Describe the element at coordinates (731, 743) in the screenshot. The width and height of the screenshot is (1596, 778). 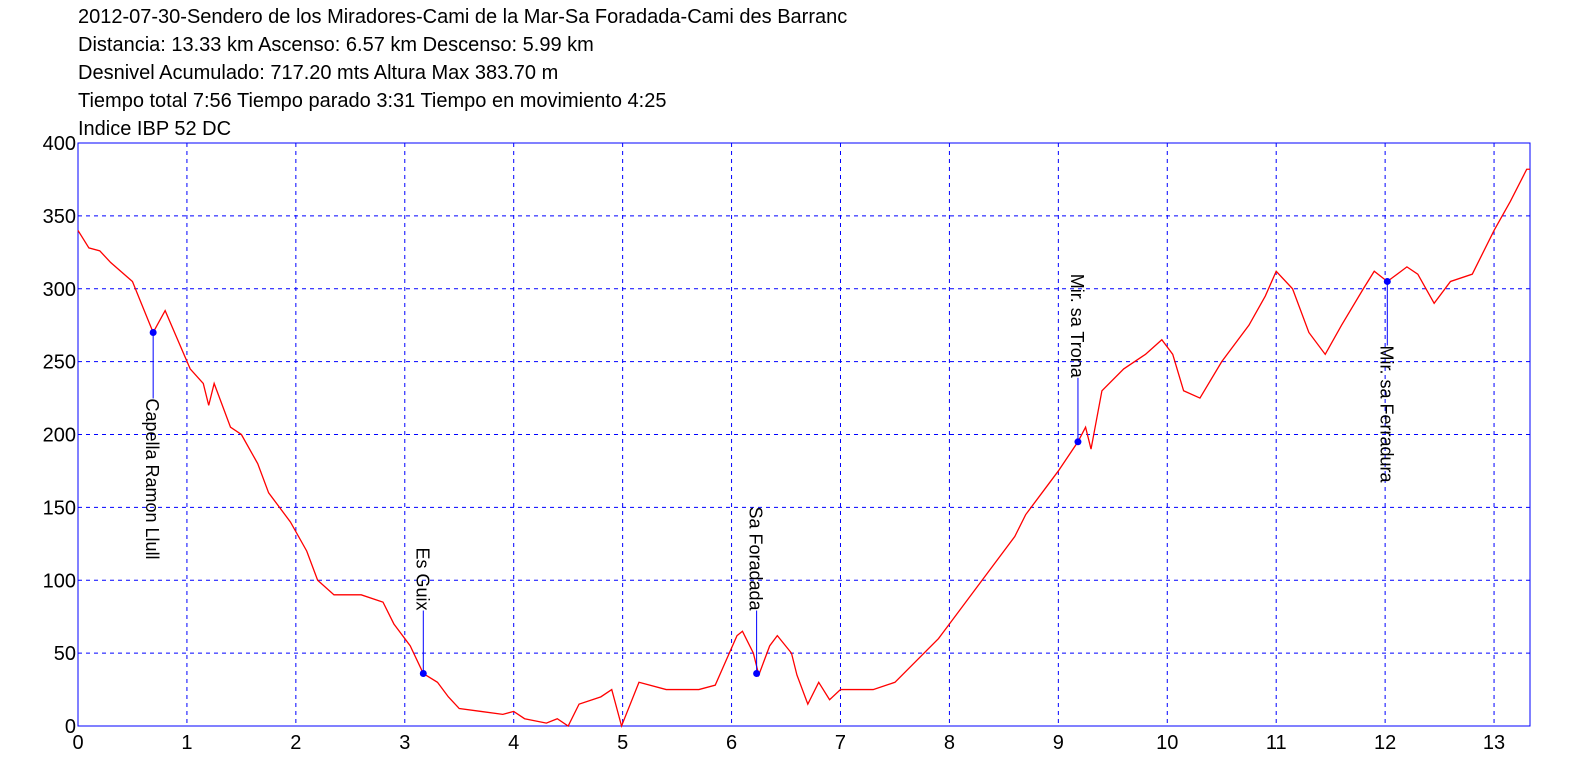
I see `x-tick-label: 6` at that location.